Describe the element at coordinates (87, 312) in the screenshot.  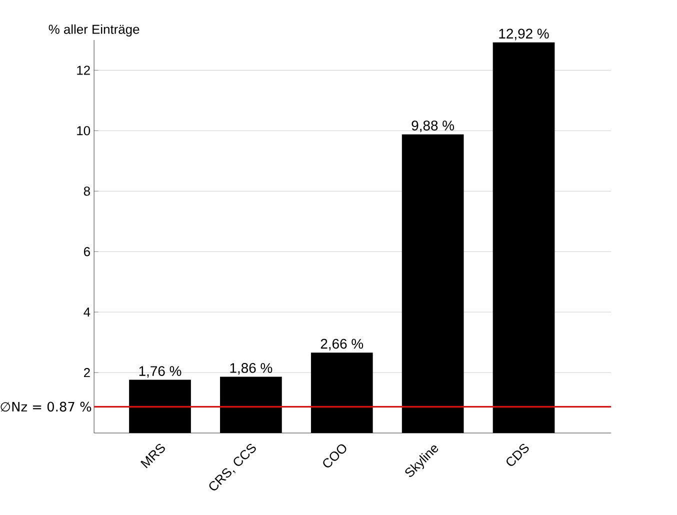
I see `y-tick-label: 4` at that location.